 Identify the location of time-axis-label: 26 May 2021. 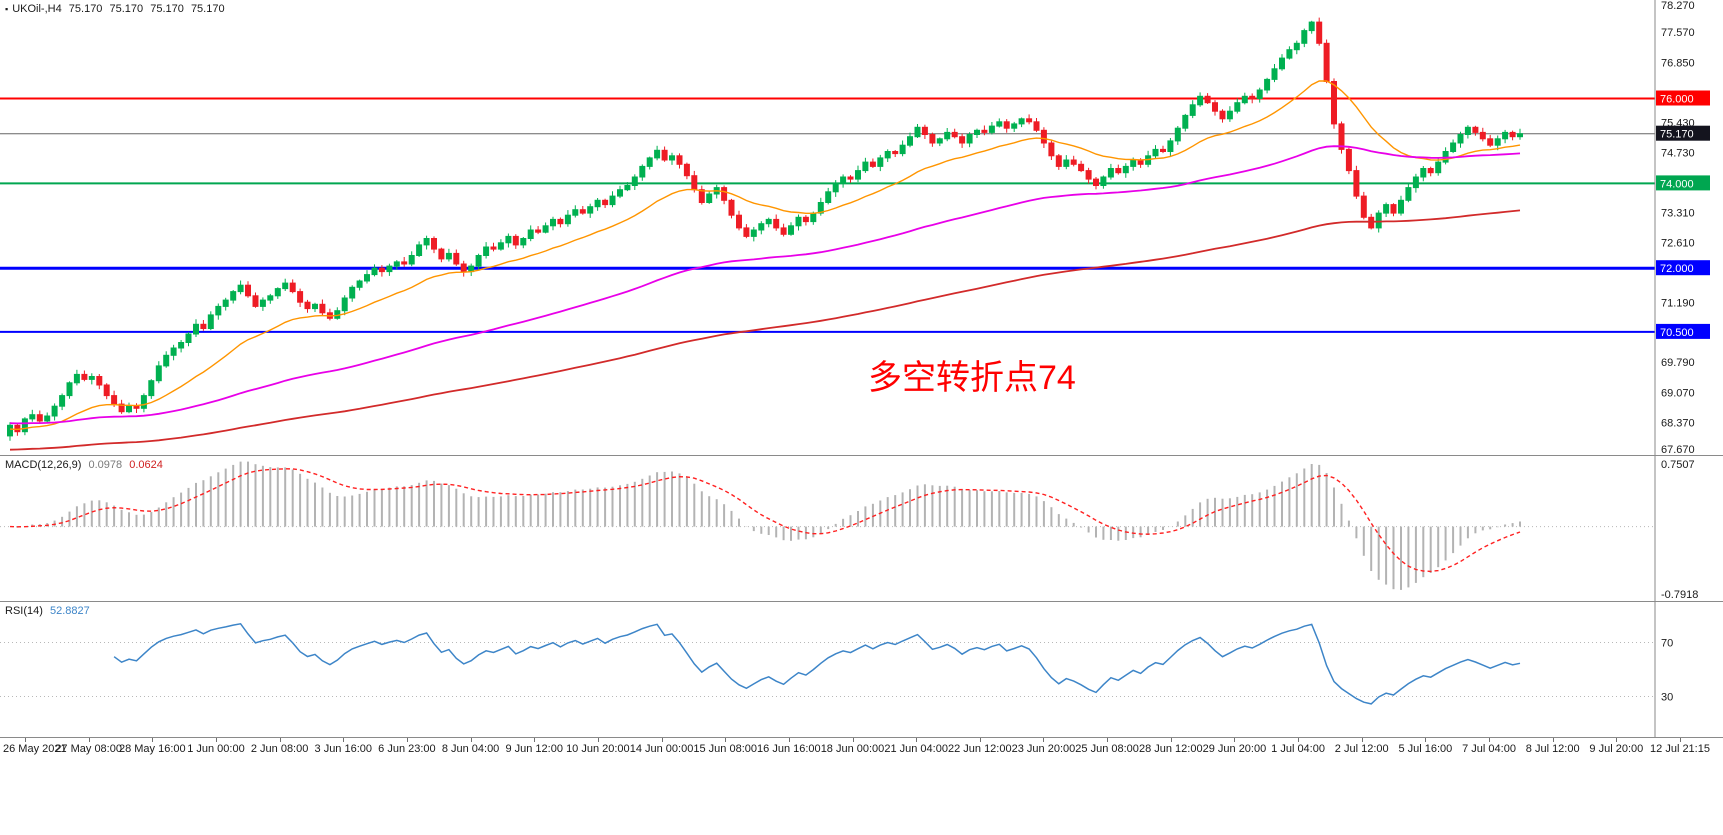
(35, 749).